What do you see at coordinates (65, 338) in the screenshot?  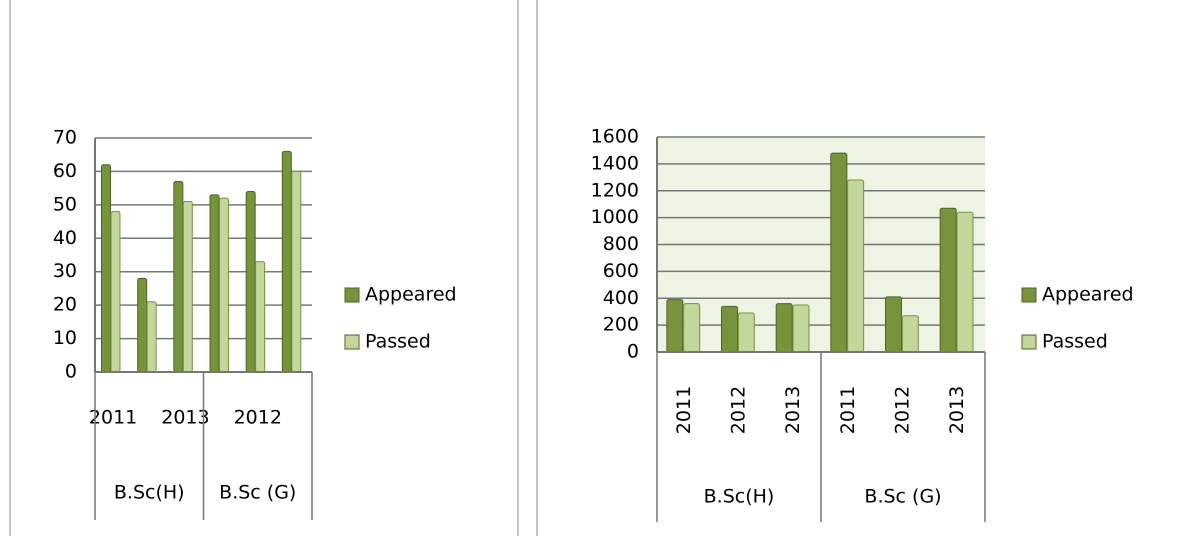 I see `y-tick-label: 10` at bounding box center [65, 338].